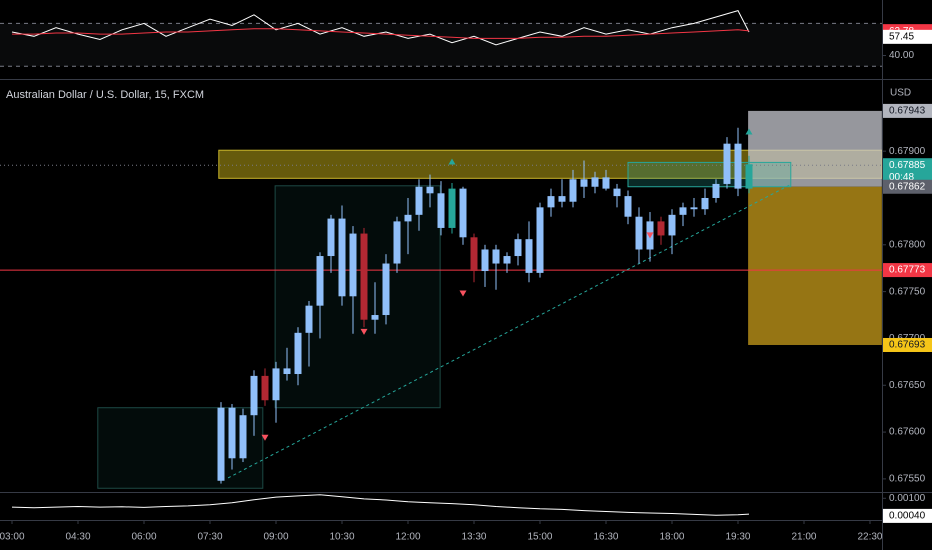 The width and height of the screenshot is (932, 550). I want to click on x-tick-label: 22:30, so click(869, 537).